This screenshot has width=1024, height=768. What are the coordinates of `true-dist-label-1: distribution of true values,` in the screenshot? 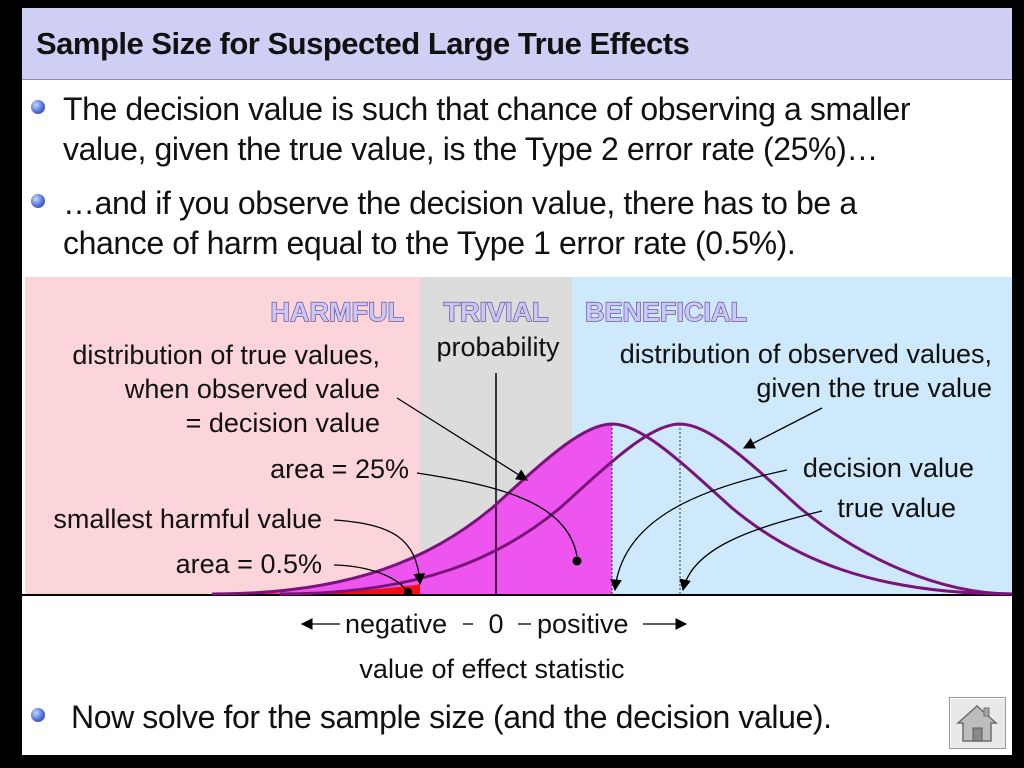 It's located at (226, 355).